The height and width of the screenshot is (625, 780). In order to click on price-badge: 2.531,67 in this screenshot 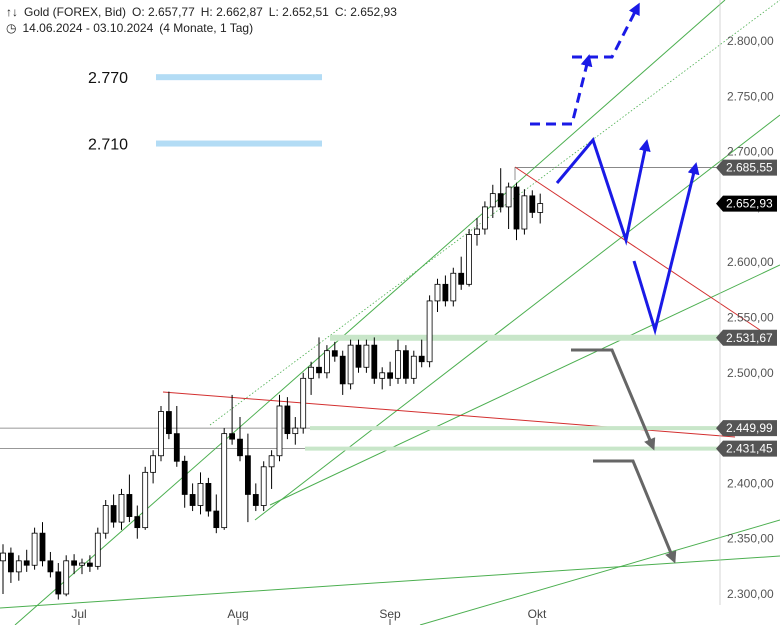, I will do `click(746, 337)`.